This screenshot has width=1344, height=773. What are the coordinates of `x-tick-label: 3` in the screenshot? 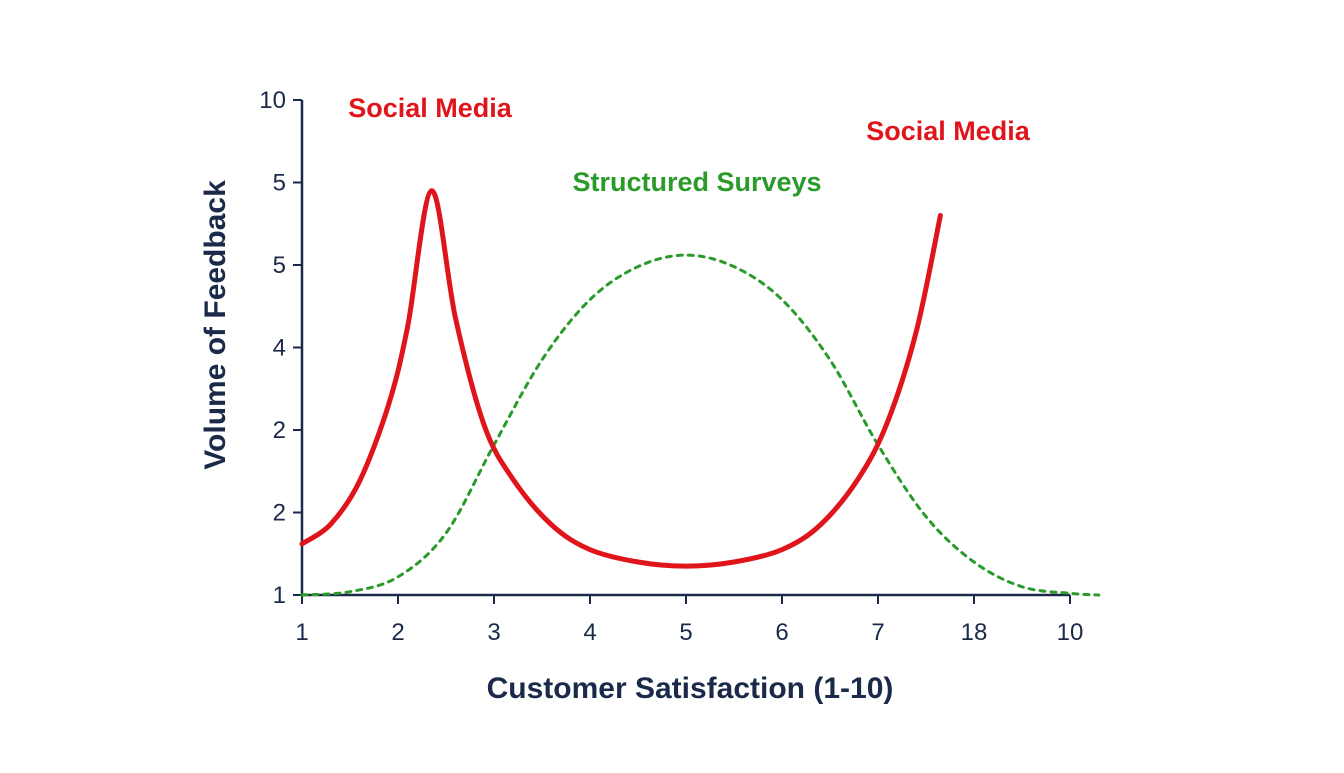 It's located at (493, 632).